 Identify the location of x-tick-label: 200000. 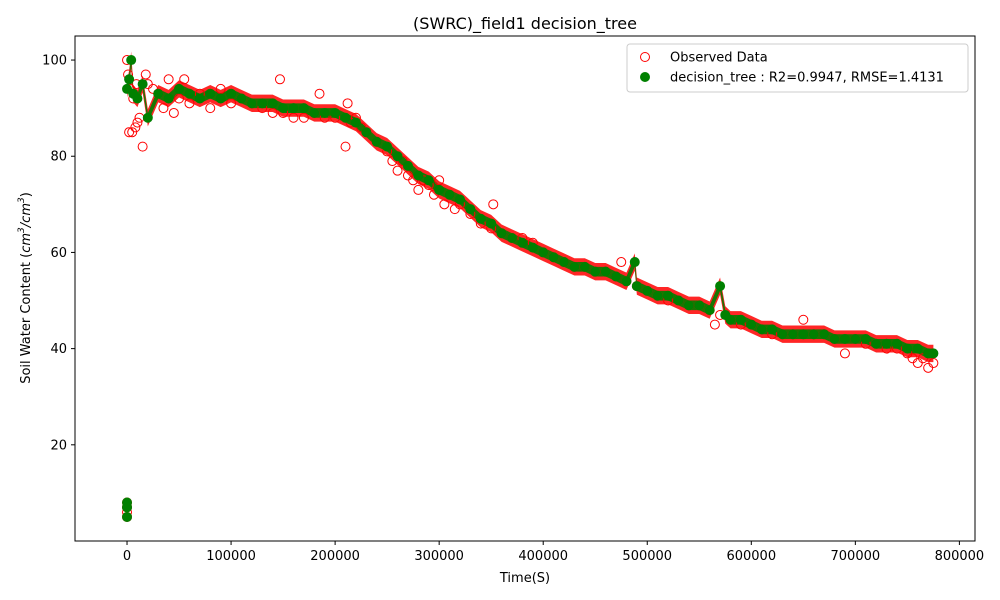
(335, 556).